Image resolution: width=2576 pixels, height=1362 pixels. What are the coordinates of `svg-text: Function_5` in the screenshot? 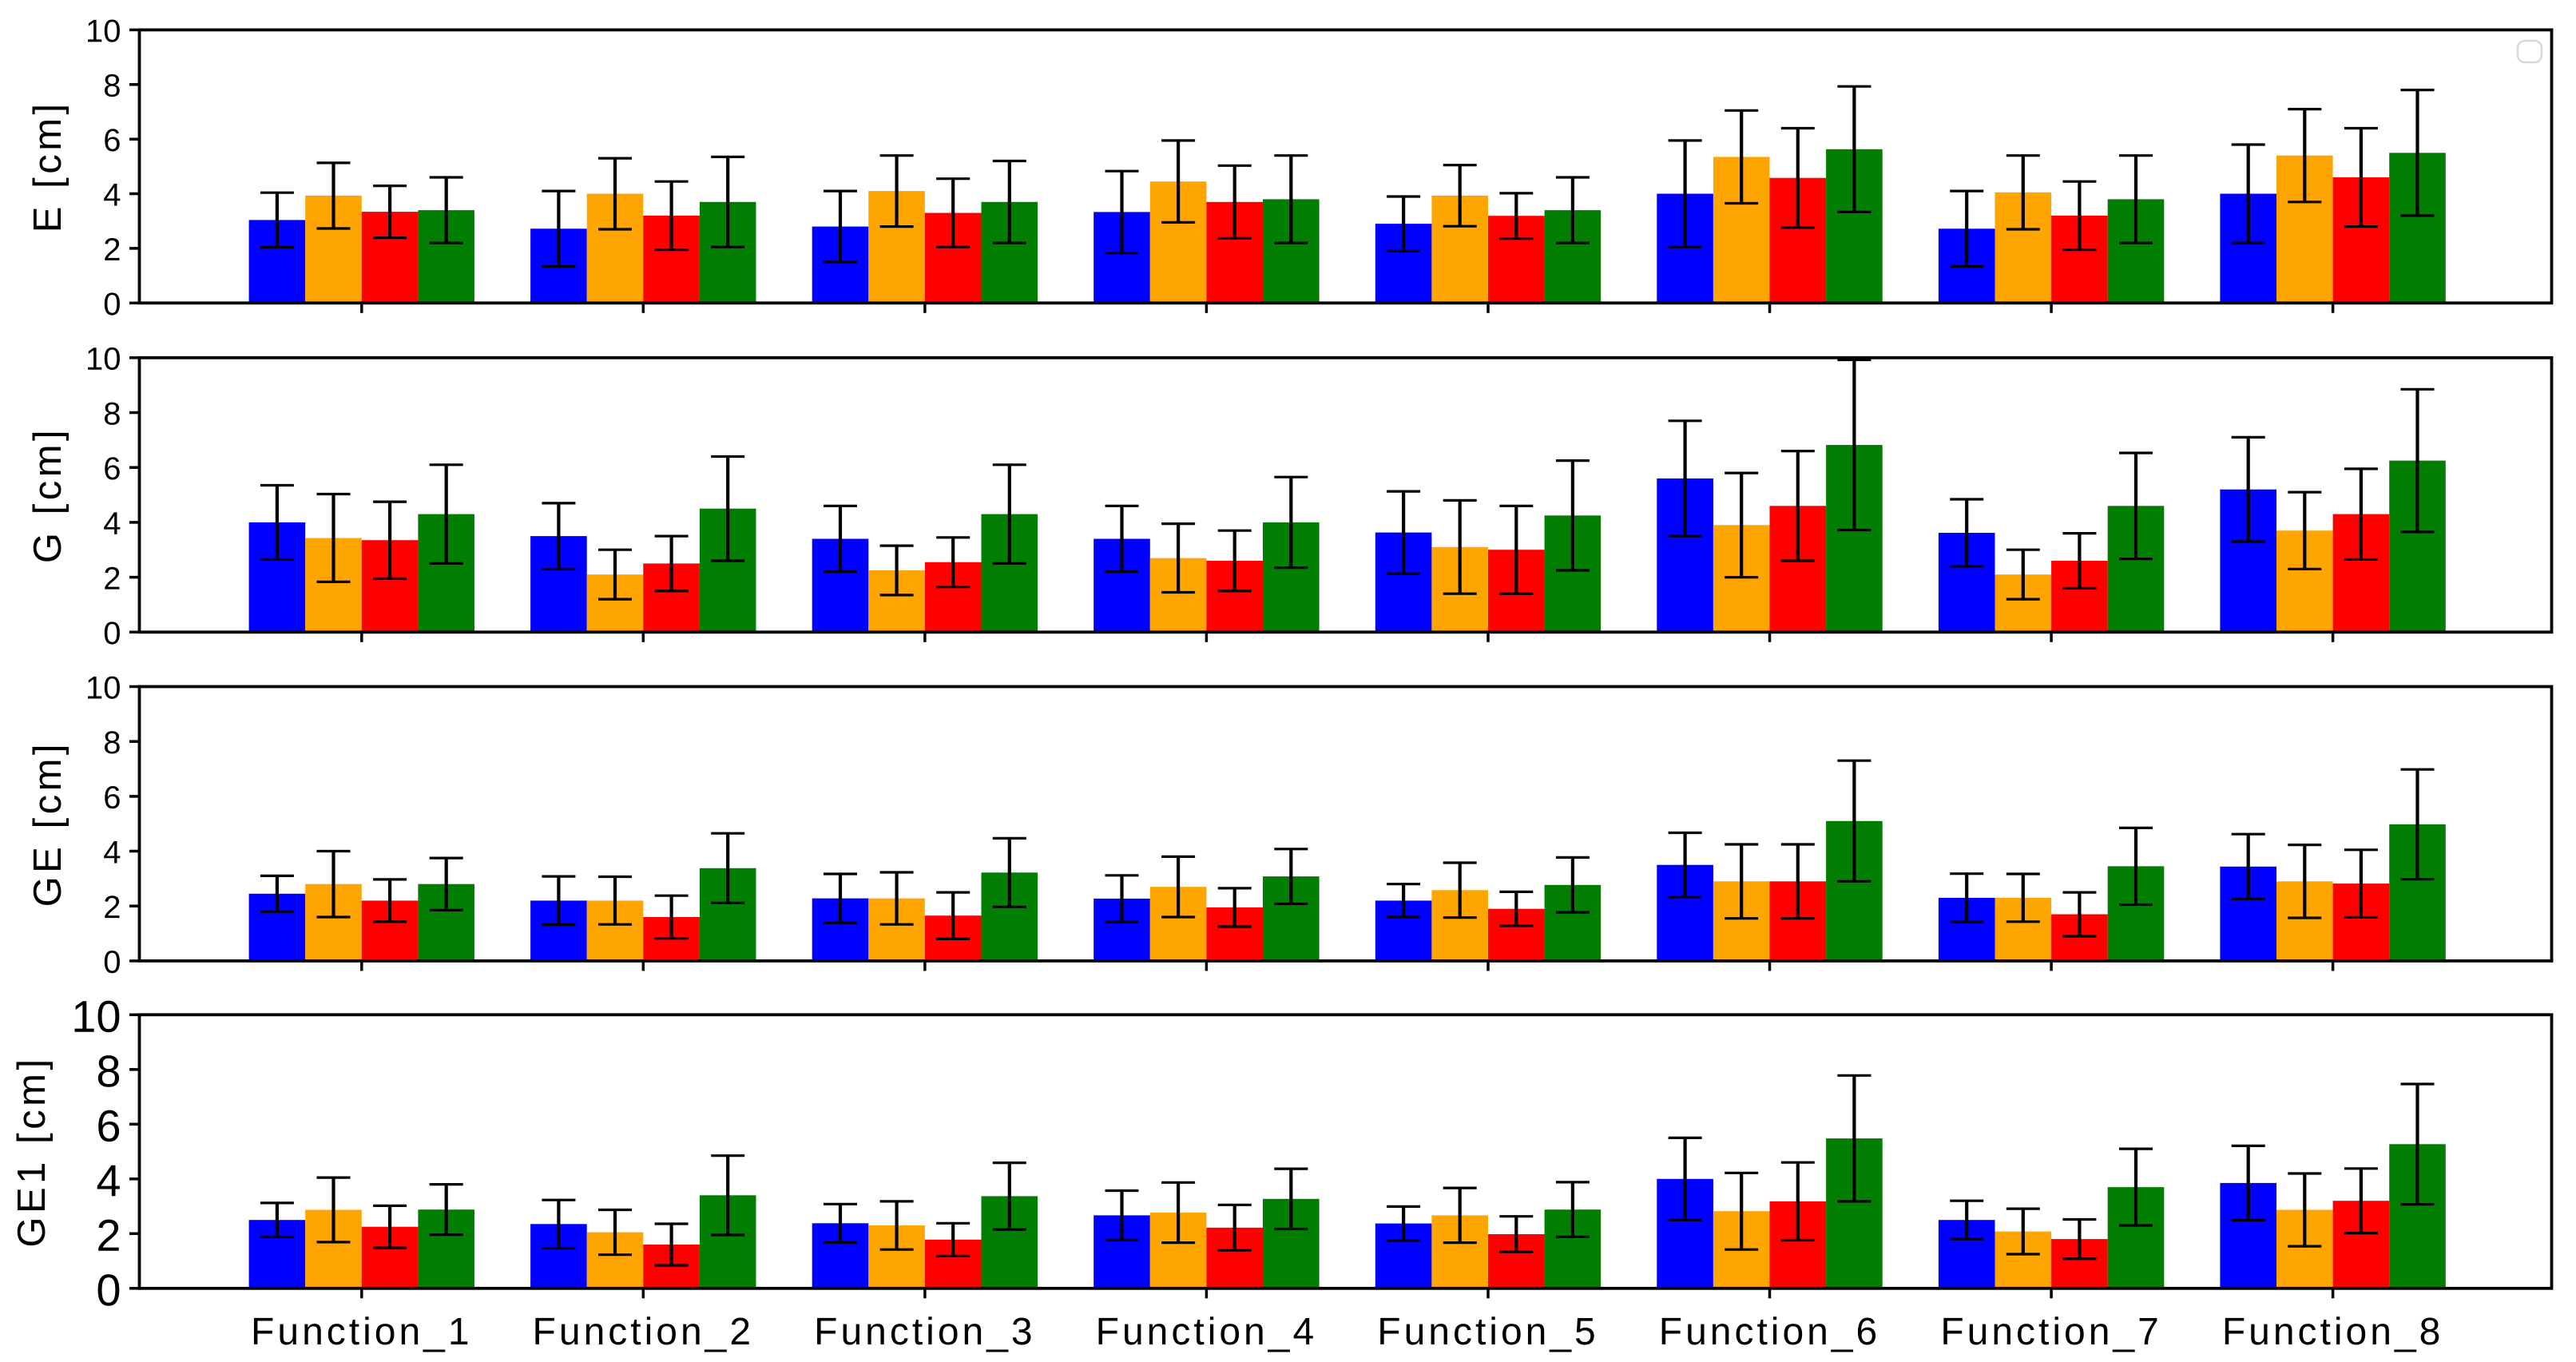 It's located at (1488, 1332).